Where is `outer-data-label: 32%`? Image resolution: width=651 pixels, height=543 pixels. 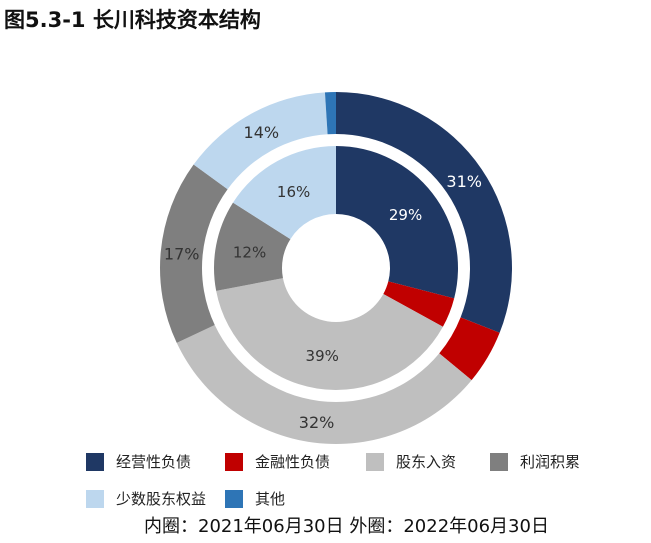 outer-data-label: 32% is located at coordinates (317, 422).